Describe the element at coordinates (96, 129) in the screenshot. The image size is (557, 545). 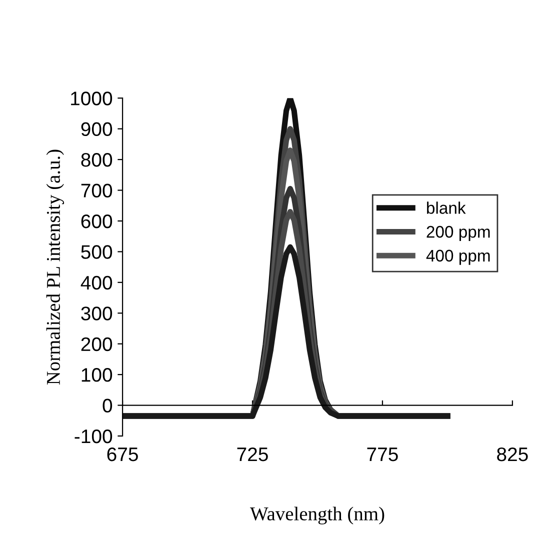
I see `y-tick-label: 900` at that location.